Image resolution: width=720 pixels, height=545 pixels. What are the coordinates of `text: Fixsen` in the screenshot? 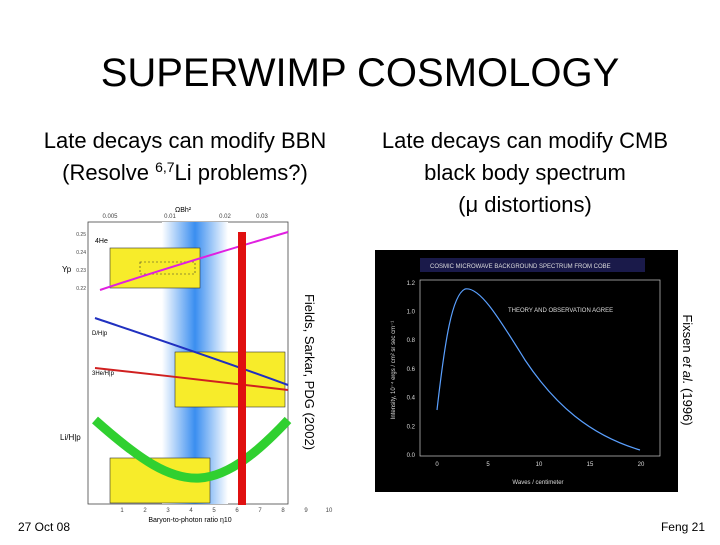 It's located at (687, 335).